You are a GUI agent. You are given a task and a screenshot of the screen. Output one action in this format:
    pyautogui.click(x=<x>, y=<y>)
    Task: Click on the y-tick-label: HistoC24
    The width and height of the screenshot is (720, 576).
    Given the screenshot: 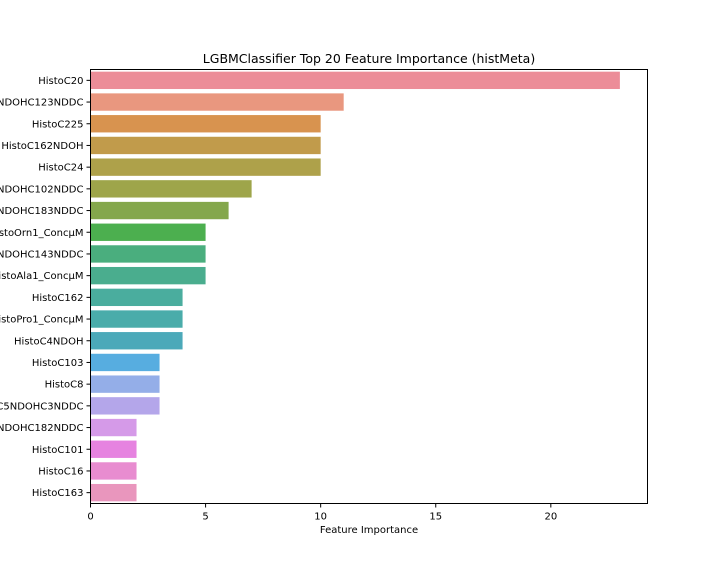 What is the action you would take?
    pyautogui.click(x=60, y=168)
    